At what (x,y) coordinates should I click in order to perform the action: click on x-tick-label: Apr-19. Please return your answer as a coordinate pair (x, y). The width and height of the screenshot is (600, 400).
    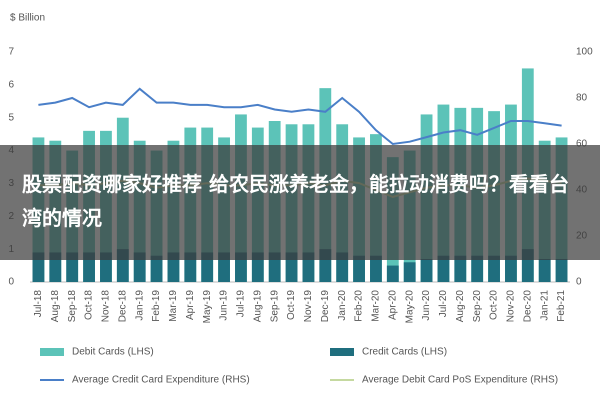
    Looking at the image, I should click on (190, 305).